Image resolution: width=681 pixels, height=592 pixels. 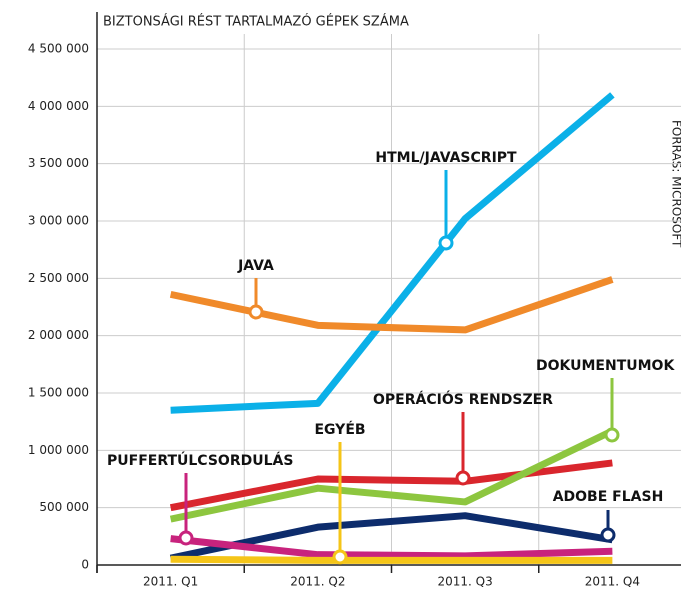 I want to click on chart-title: BIZTONSÁGI RÉST TARTALMAZÓ GÉPEK SZÁMA, so click(x=256, y=22).